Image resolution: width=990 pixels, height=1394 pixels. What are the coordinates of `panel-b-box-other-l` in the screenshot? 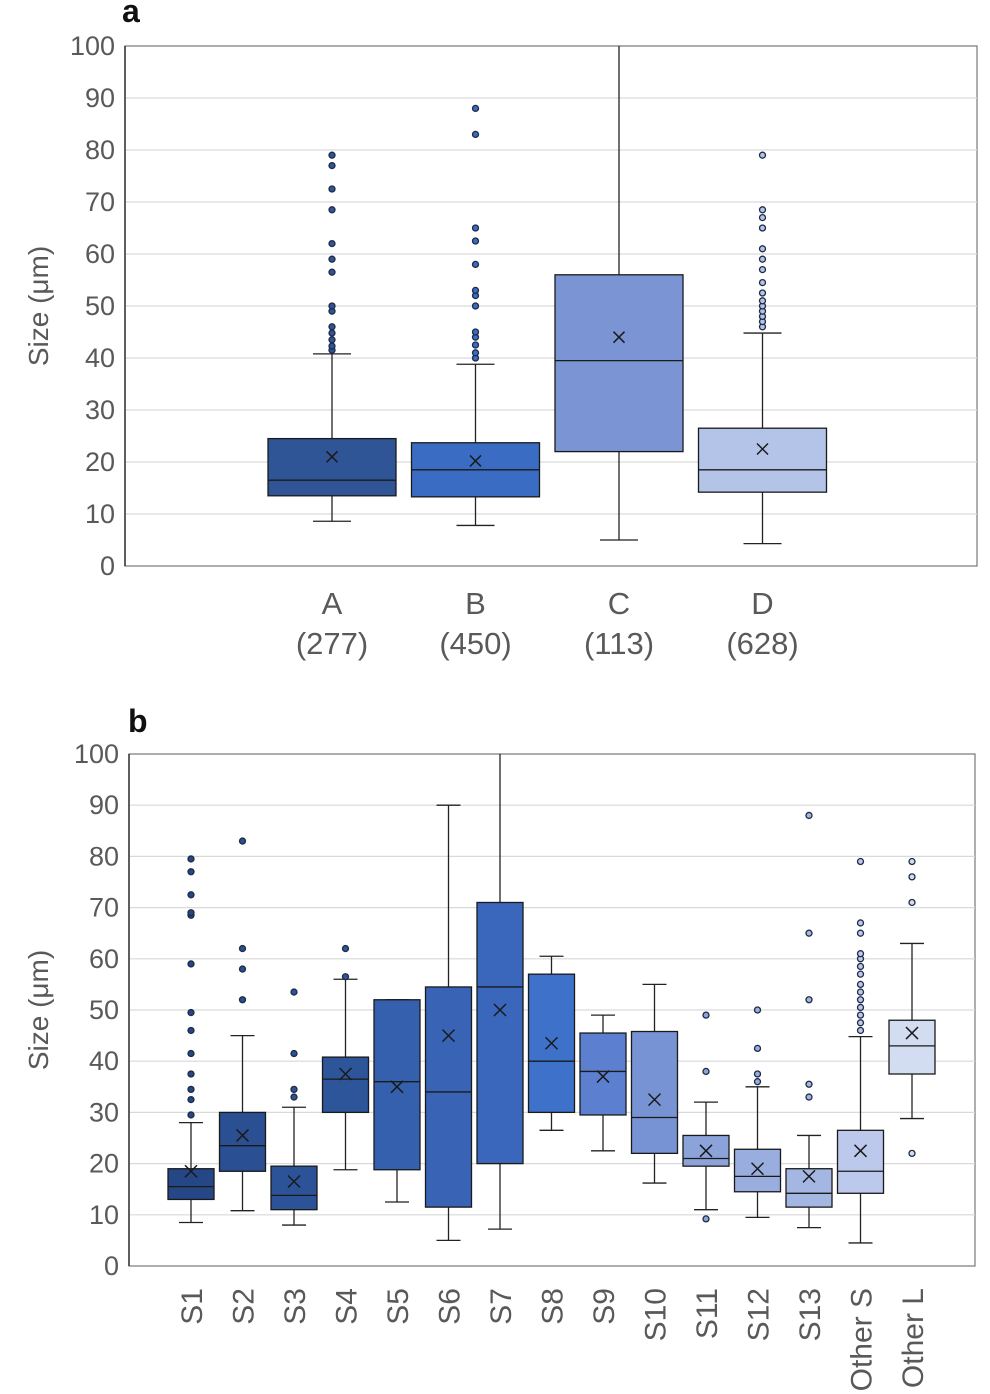 It's located at (912, 1007).